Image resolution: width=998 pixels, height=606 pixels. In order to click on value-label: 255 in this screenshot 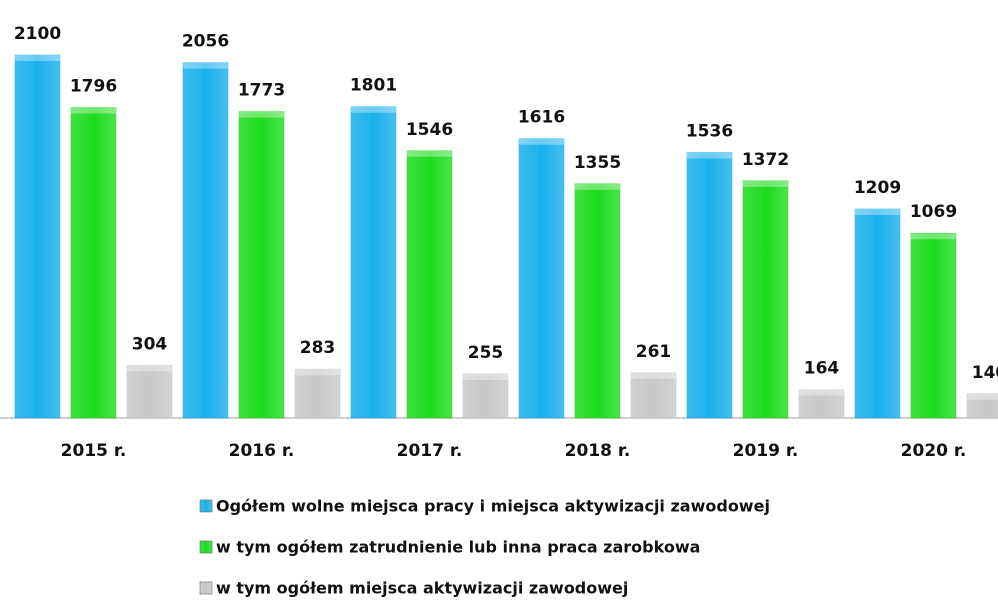, I will do `click(486, 353)`.